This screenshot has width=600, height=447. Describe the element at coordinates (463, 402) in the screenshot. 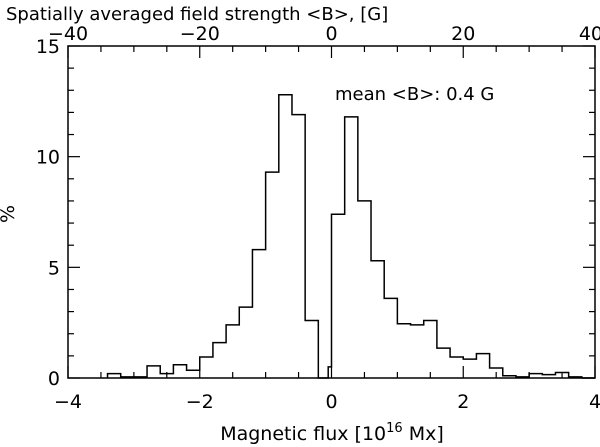

I see `x-tick-label: 2` at that location.